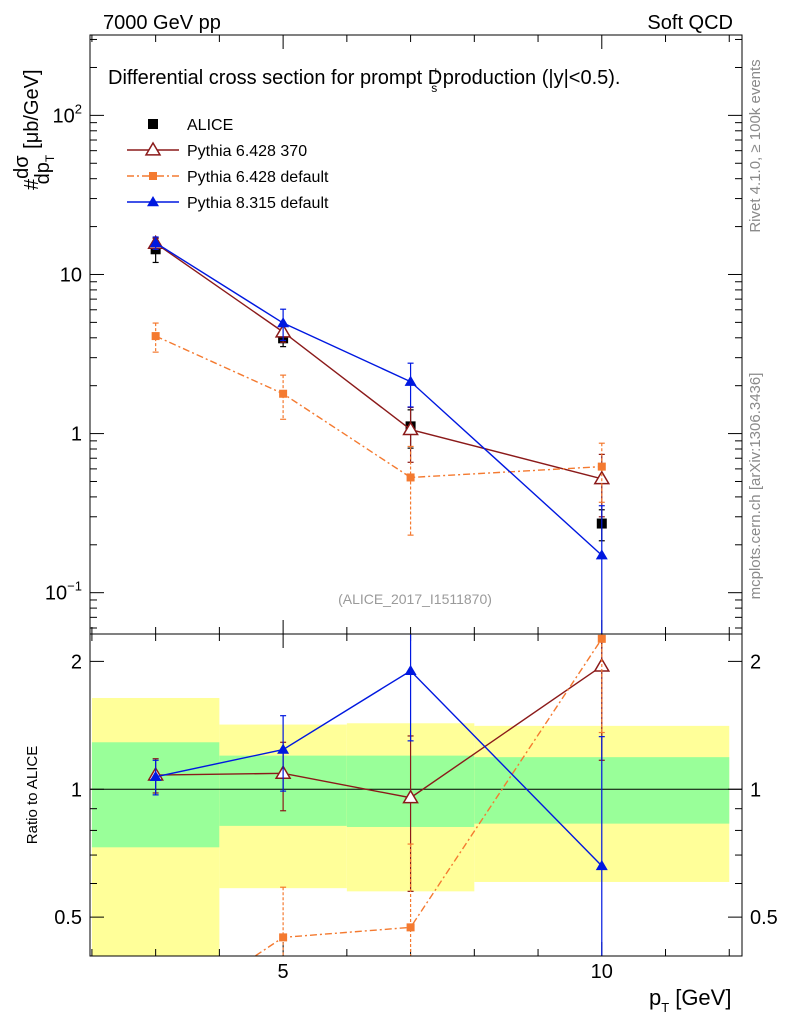 The image size is (786, 1024). What do you see at coordinates (415, 599) in the screenshot?
I see `watermark-label: (ALICE_2017_I1511870)` at bounding box center [415, 599].